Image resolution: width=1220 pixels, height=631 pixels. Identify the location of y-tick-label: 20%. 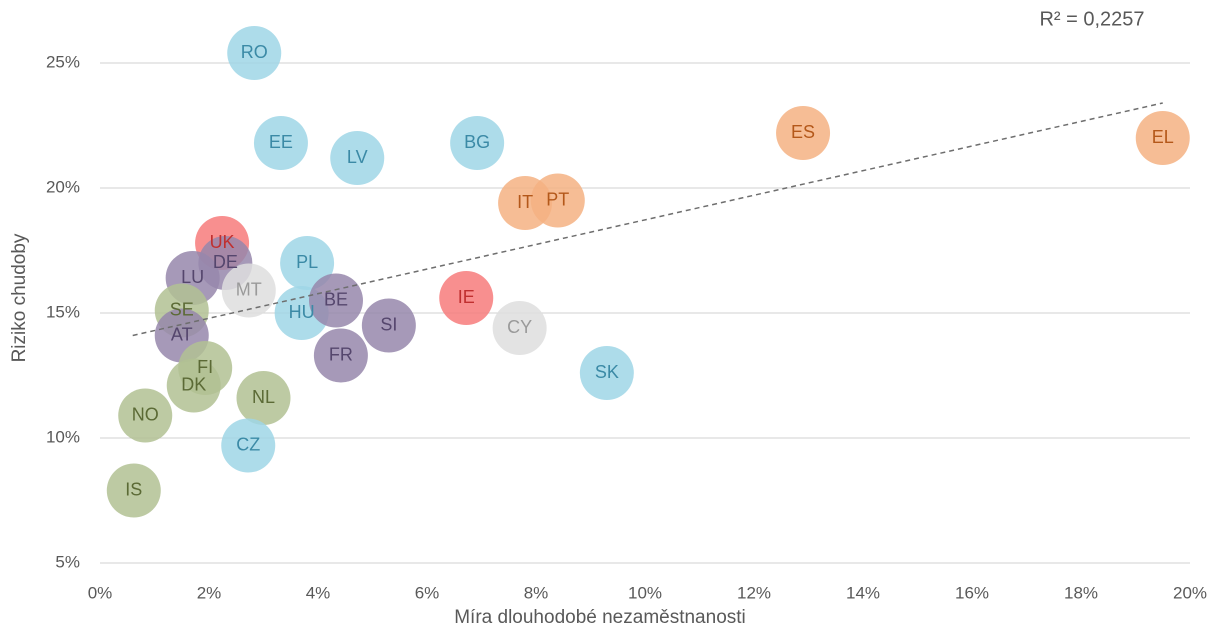
(63, 186).